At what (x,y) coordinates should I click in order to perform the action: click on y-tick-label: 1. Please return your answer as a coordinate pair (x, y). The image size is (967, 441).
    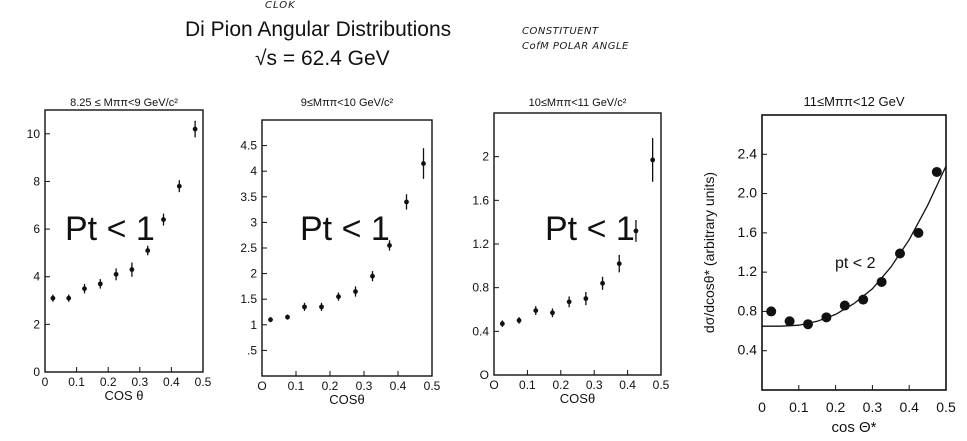
    Looking at the image, I should click on (253, 325).